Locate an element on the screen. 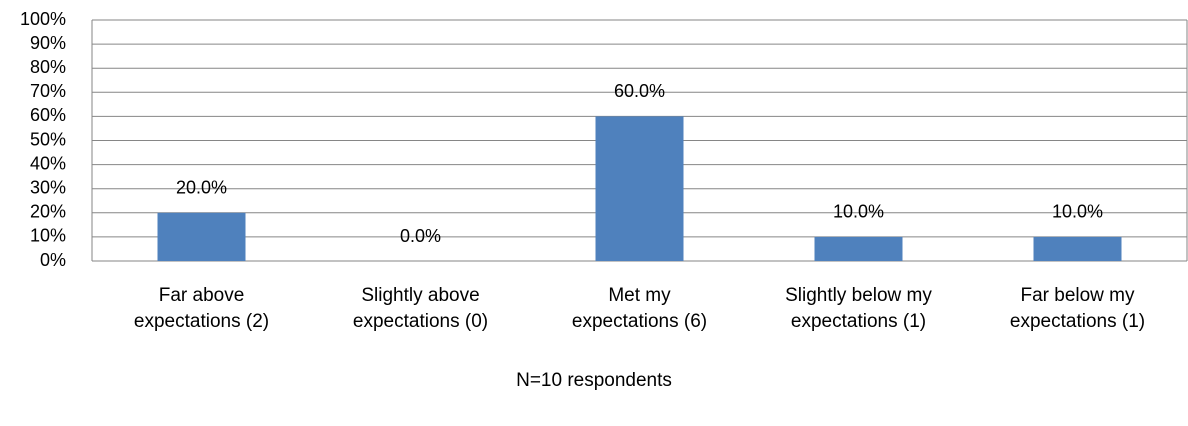  x-tick-label: Slightly above expectations (0) is located at coordinates (420, 308).